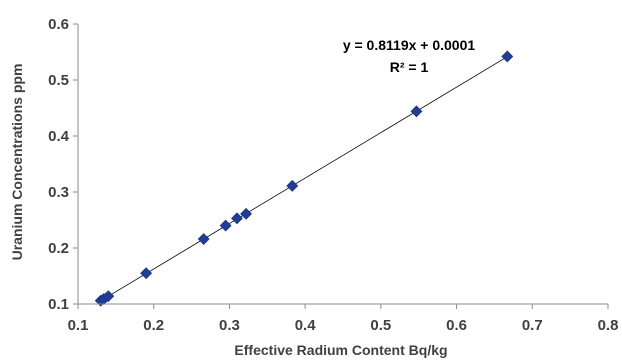  I want to click on y-tick-label: 0.3, so click(58, 192).